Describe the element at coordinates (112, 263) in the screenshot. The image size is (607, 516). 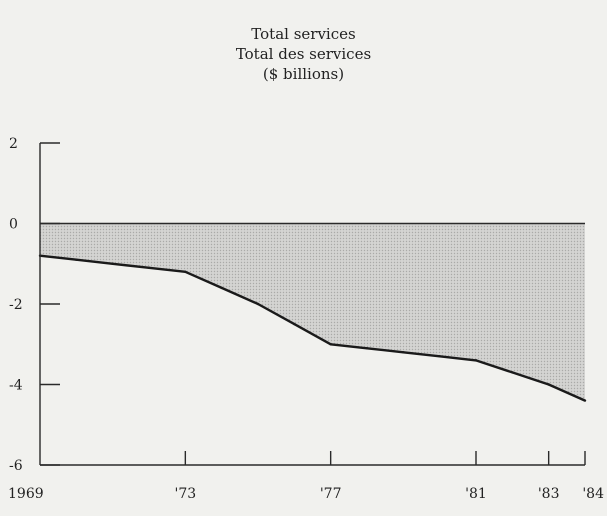
I see `data-point-1971` at that location.